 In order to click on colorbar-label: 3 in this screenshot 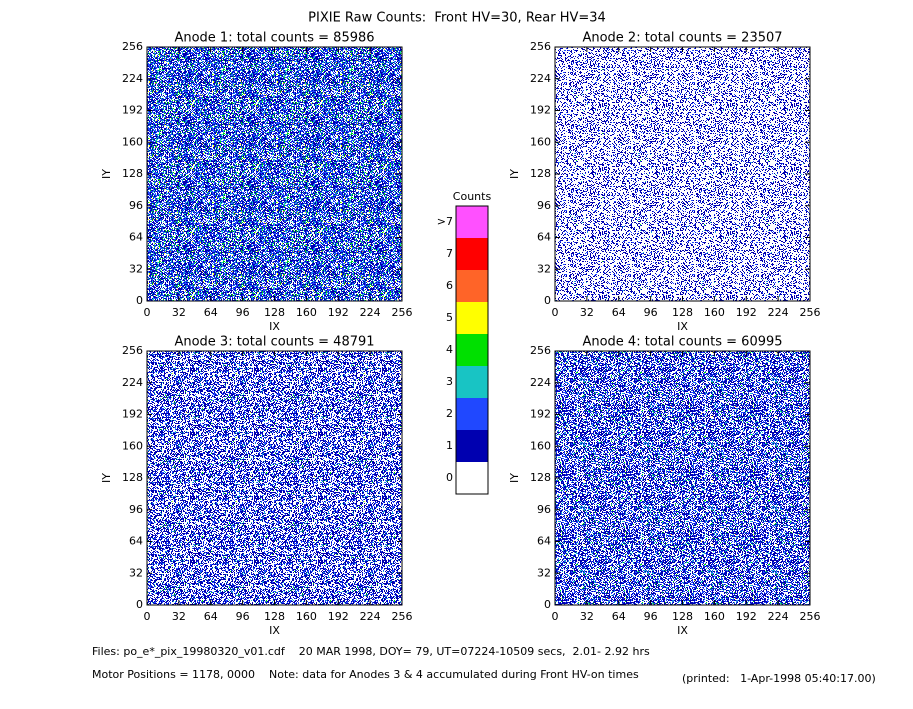, I will do `click(449, 381)`.